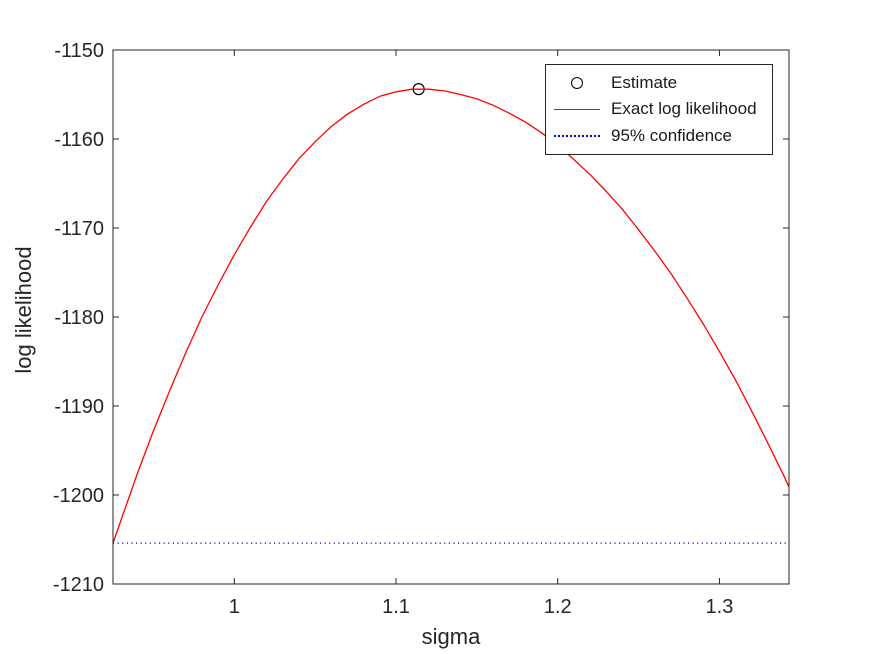  Describe the element at coordinates (481, 607) in the screenshot. I see `x-tick-labels: 1 1.1 1.2 1.3` at that location.